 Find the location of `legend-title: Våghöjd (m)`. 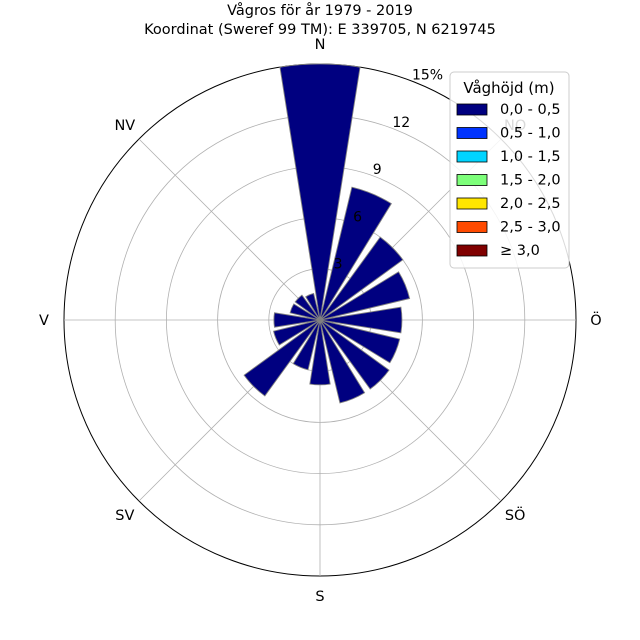

legend-title: Våghöjd (m) is located at coordinates (508, 88).